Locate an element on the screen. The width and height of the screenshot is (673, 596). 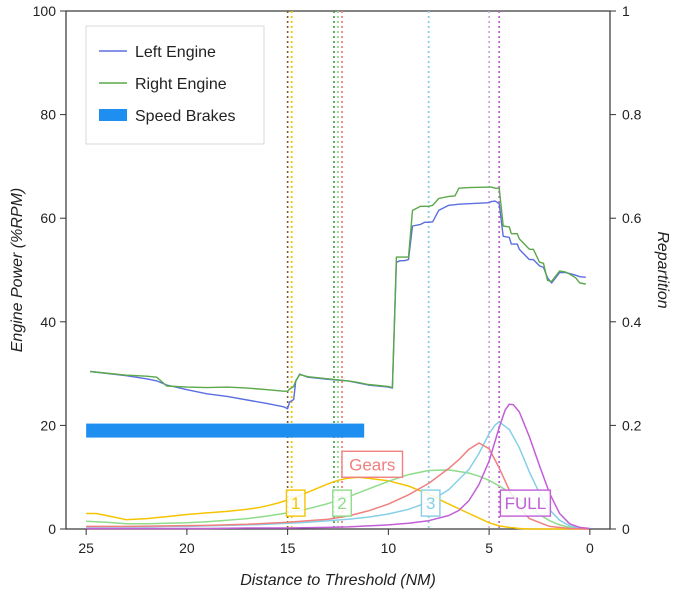
y2-tick-label: 0.6 is located at coordinates (632, 218).